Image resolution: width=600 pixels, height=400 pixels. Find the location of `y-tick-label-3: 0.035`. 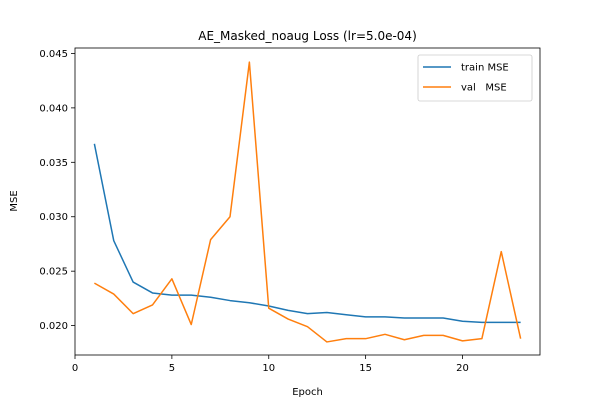

y-tick-label-3: 0.035 is located at coordinates (53, 163).